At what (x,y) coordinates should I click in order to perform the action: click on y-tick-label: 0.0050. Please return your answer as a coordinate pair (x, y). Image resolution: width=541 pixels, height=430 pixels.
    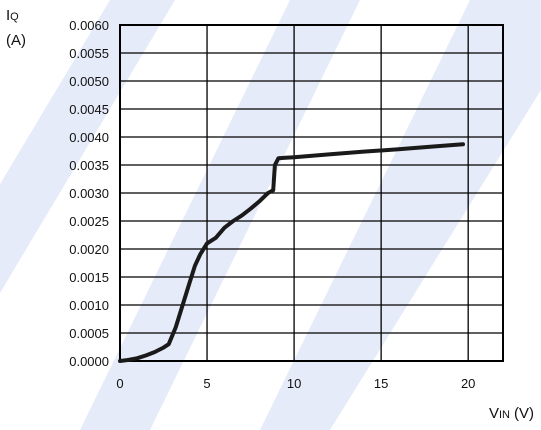
    Looking at the image, I should click on (89, 81).